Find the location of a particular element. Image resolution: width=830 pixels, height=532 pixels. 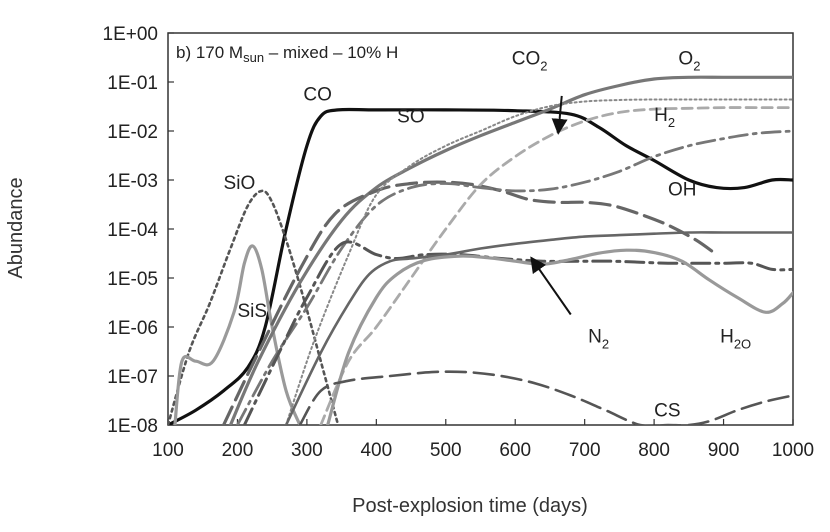

curve-label-cs: CS is located at coordinates (667, 410).